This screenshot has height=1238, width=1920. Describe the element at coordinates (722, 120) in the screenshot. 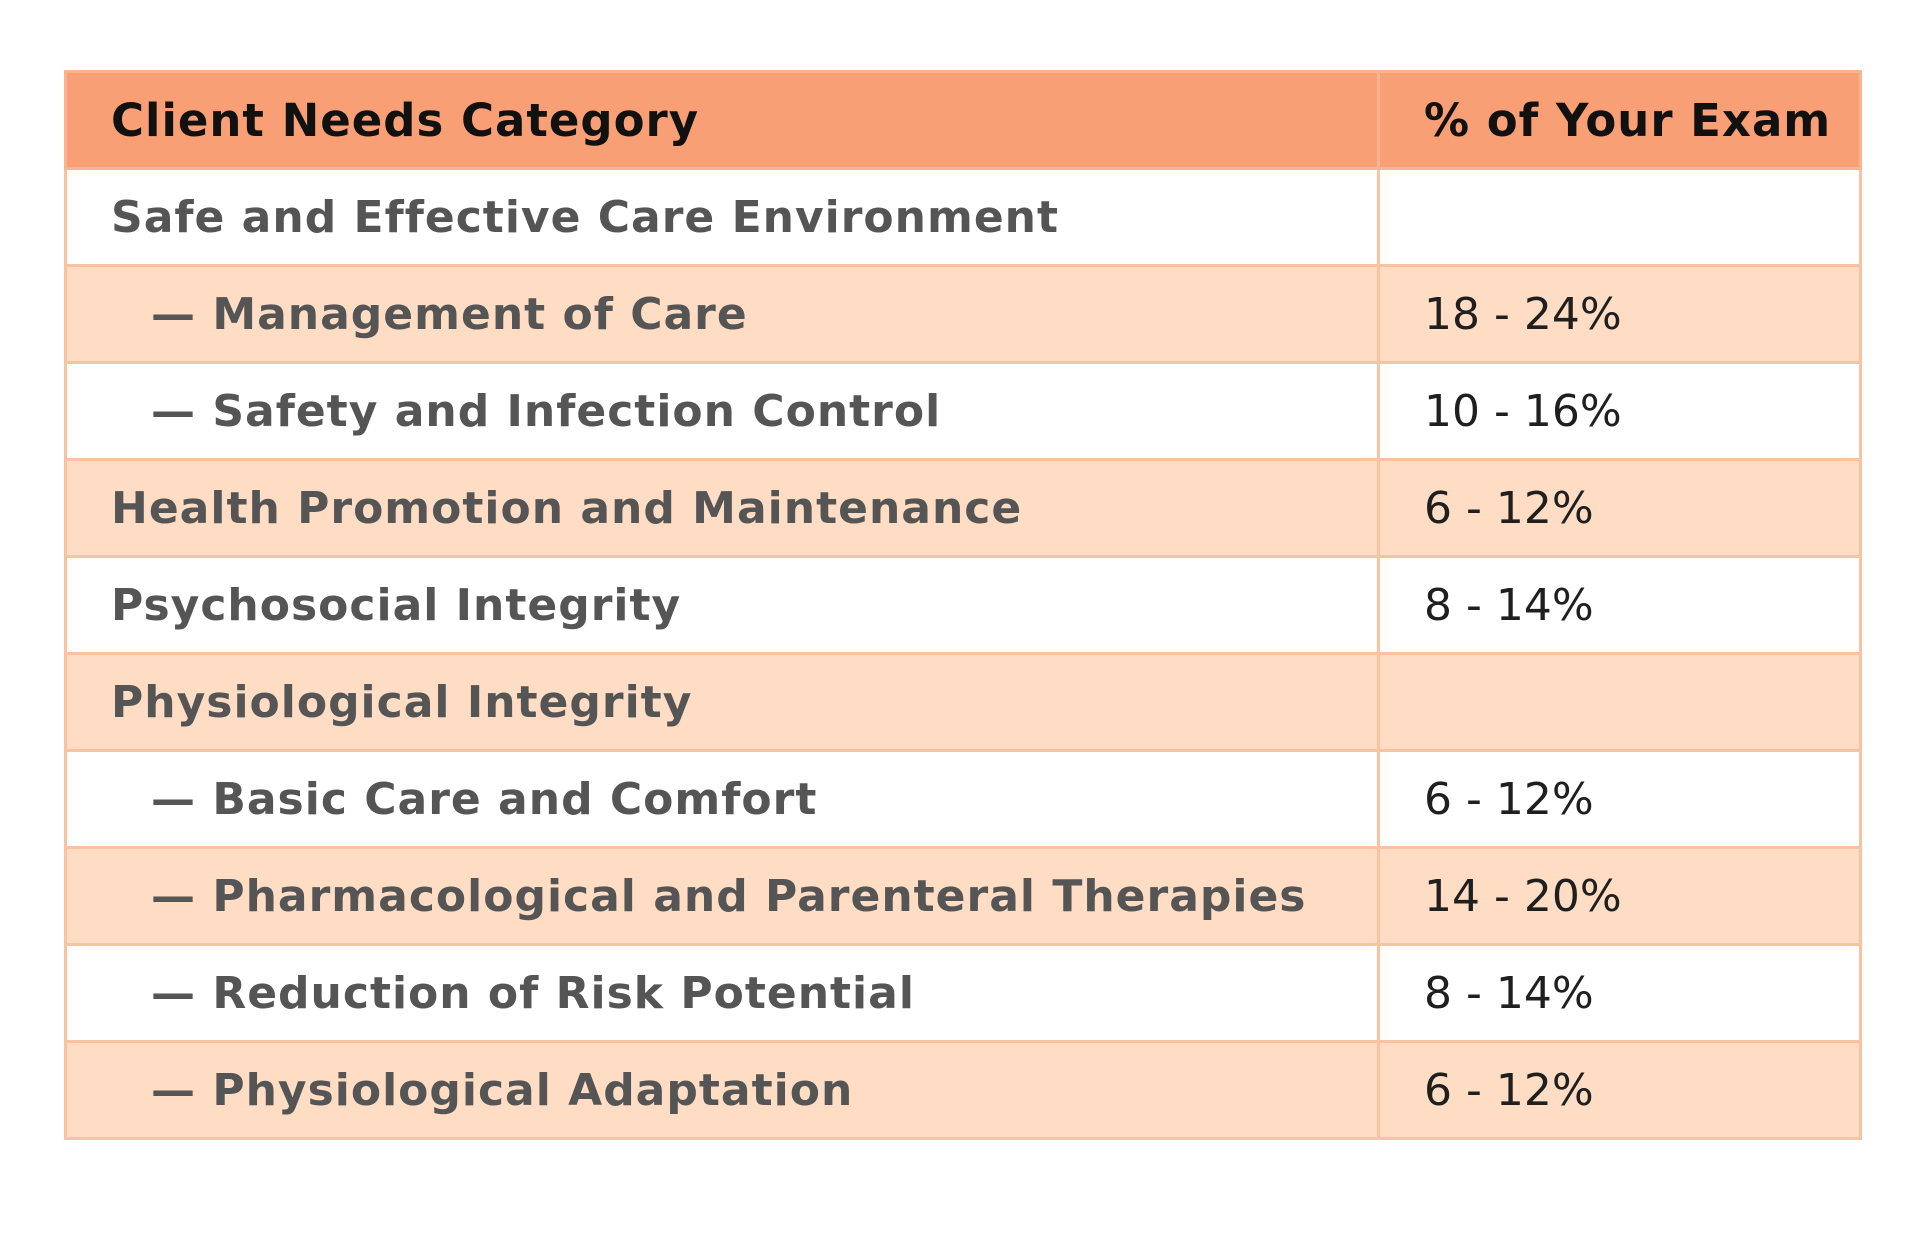

I see `header-category: Client Needs Category` at that location.